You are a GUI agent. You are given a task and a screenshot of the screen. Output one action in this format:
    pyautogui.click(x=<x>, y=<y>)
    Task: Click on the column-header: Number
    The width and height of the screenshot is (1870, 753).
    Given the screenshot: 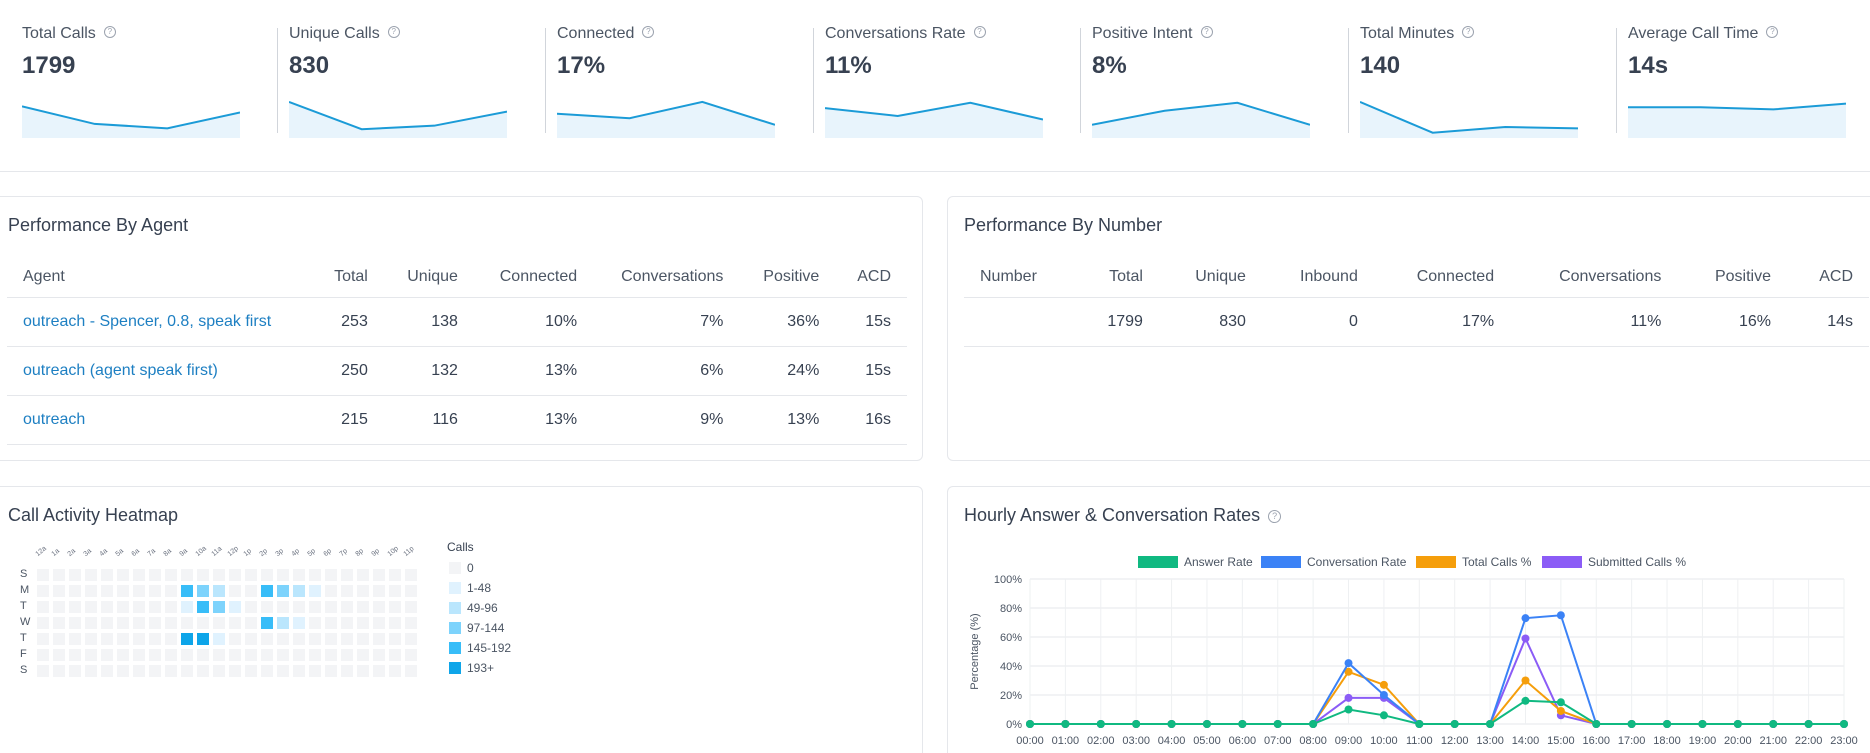 What is the action you would take?
    pyautogui.click(x=1019, y=277)
    